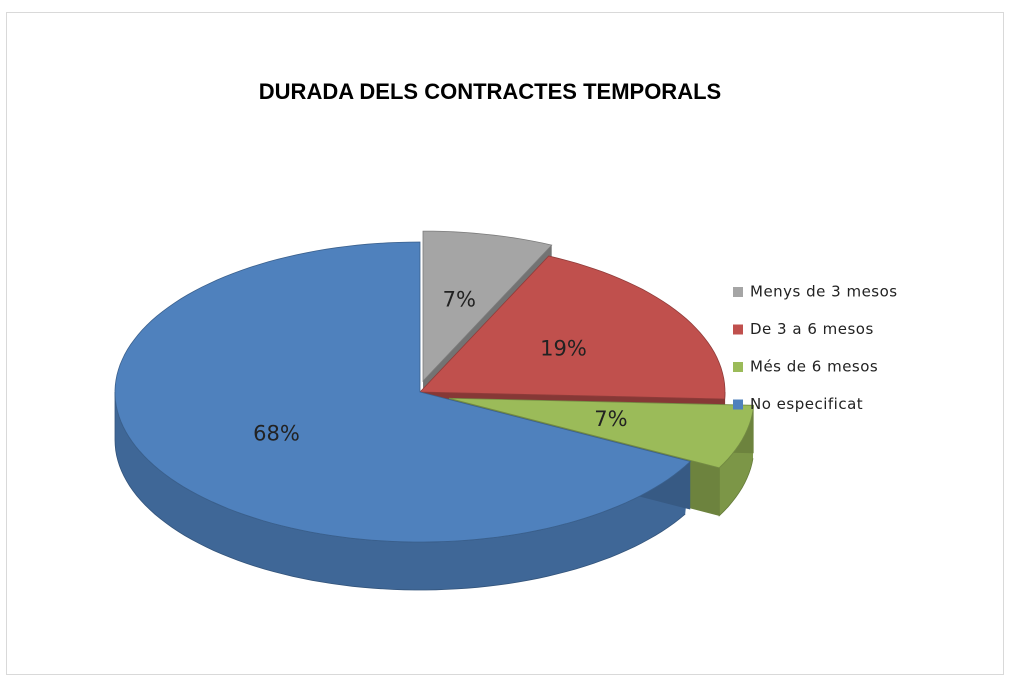 Image resolution: width=1010 pixels, height=676 pixels. What do you see at coordinates (824, 292) in the screenshot?
I see `legend-label: Menys de 3 mesos` at bounding box center [824, 292].